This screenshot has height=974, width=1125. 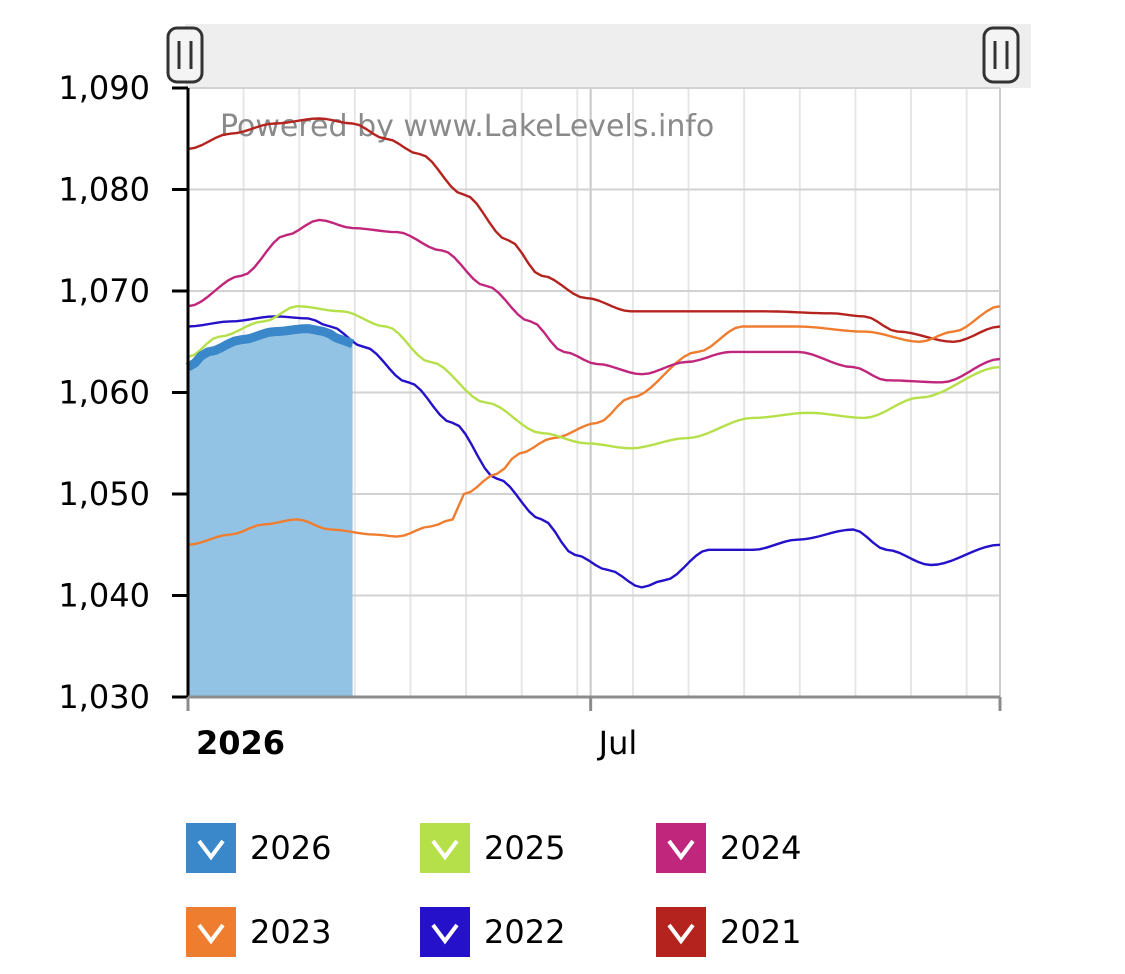 What do you see at coordinates (594, 301) in the screenshot?
I see `series-line-2024` at bounding box center [594, 301].